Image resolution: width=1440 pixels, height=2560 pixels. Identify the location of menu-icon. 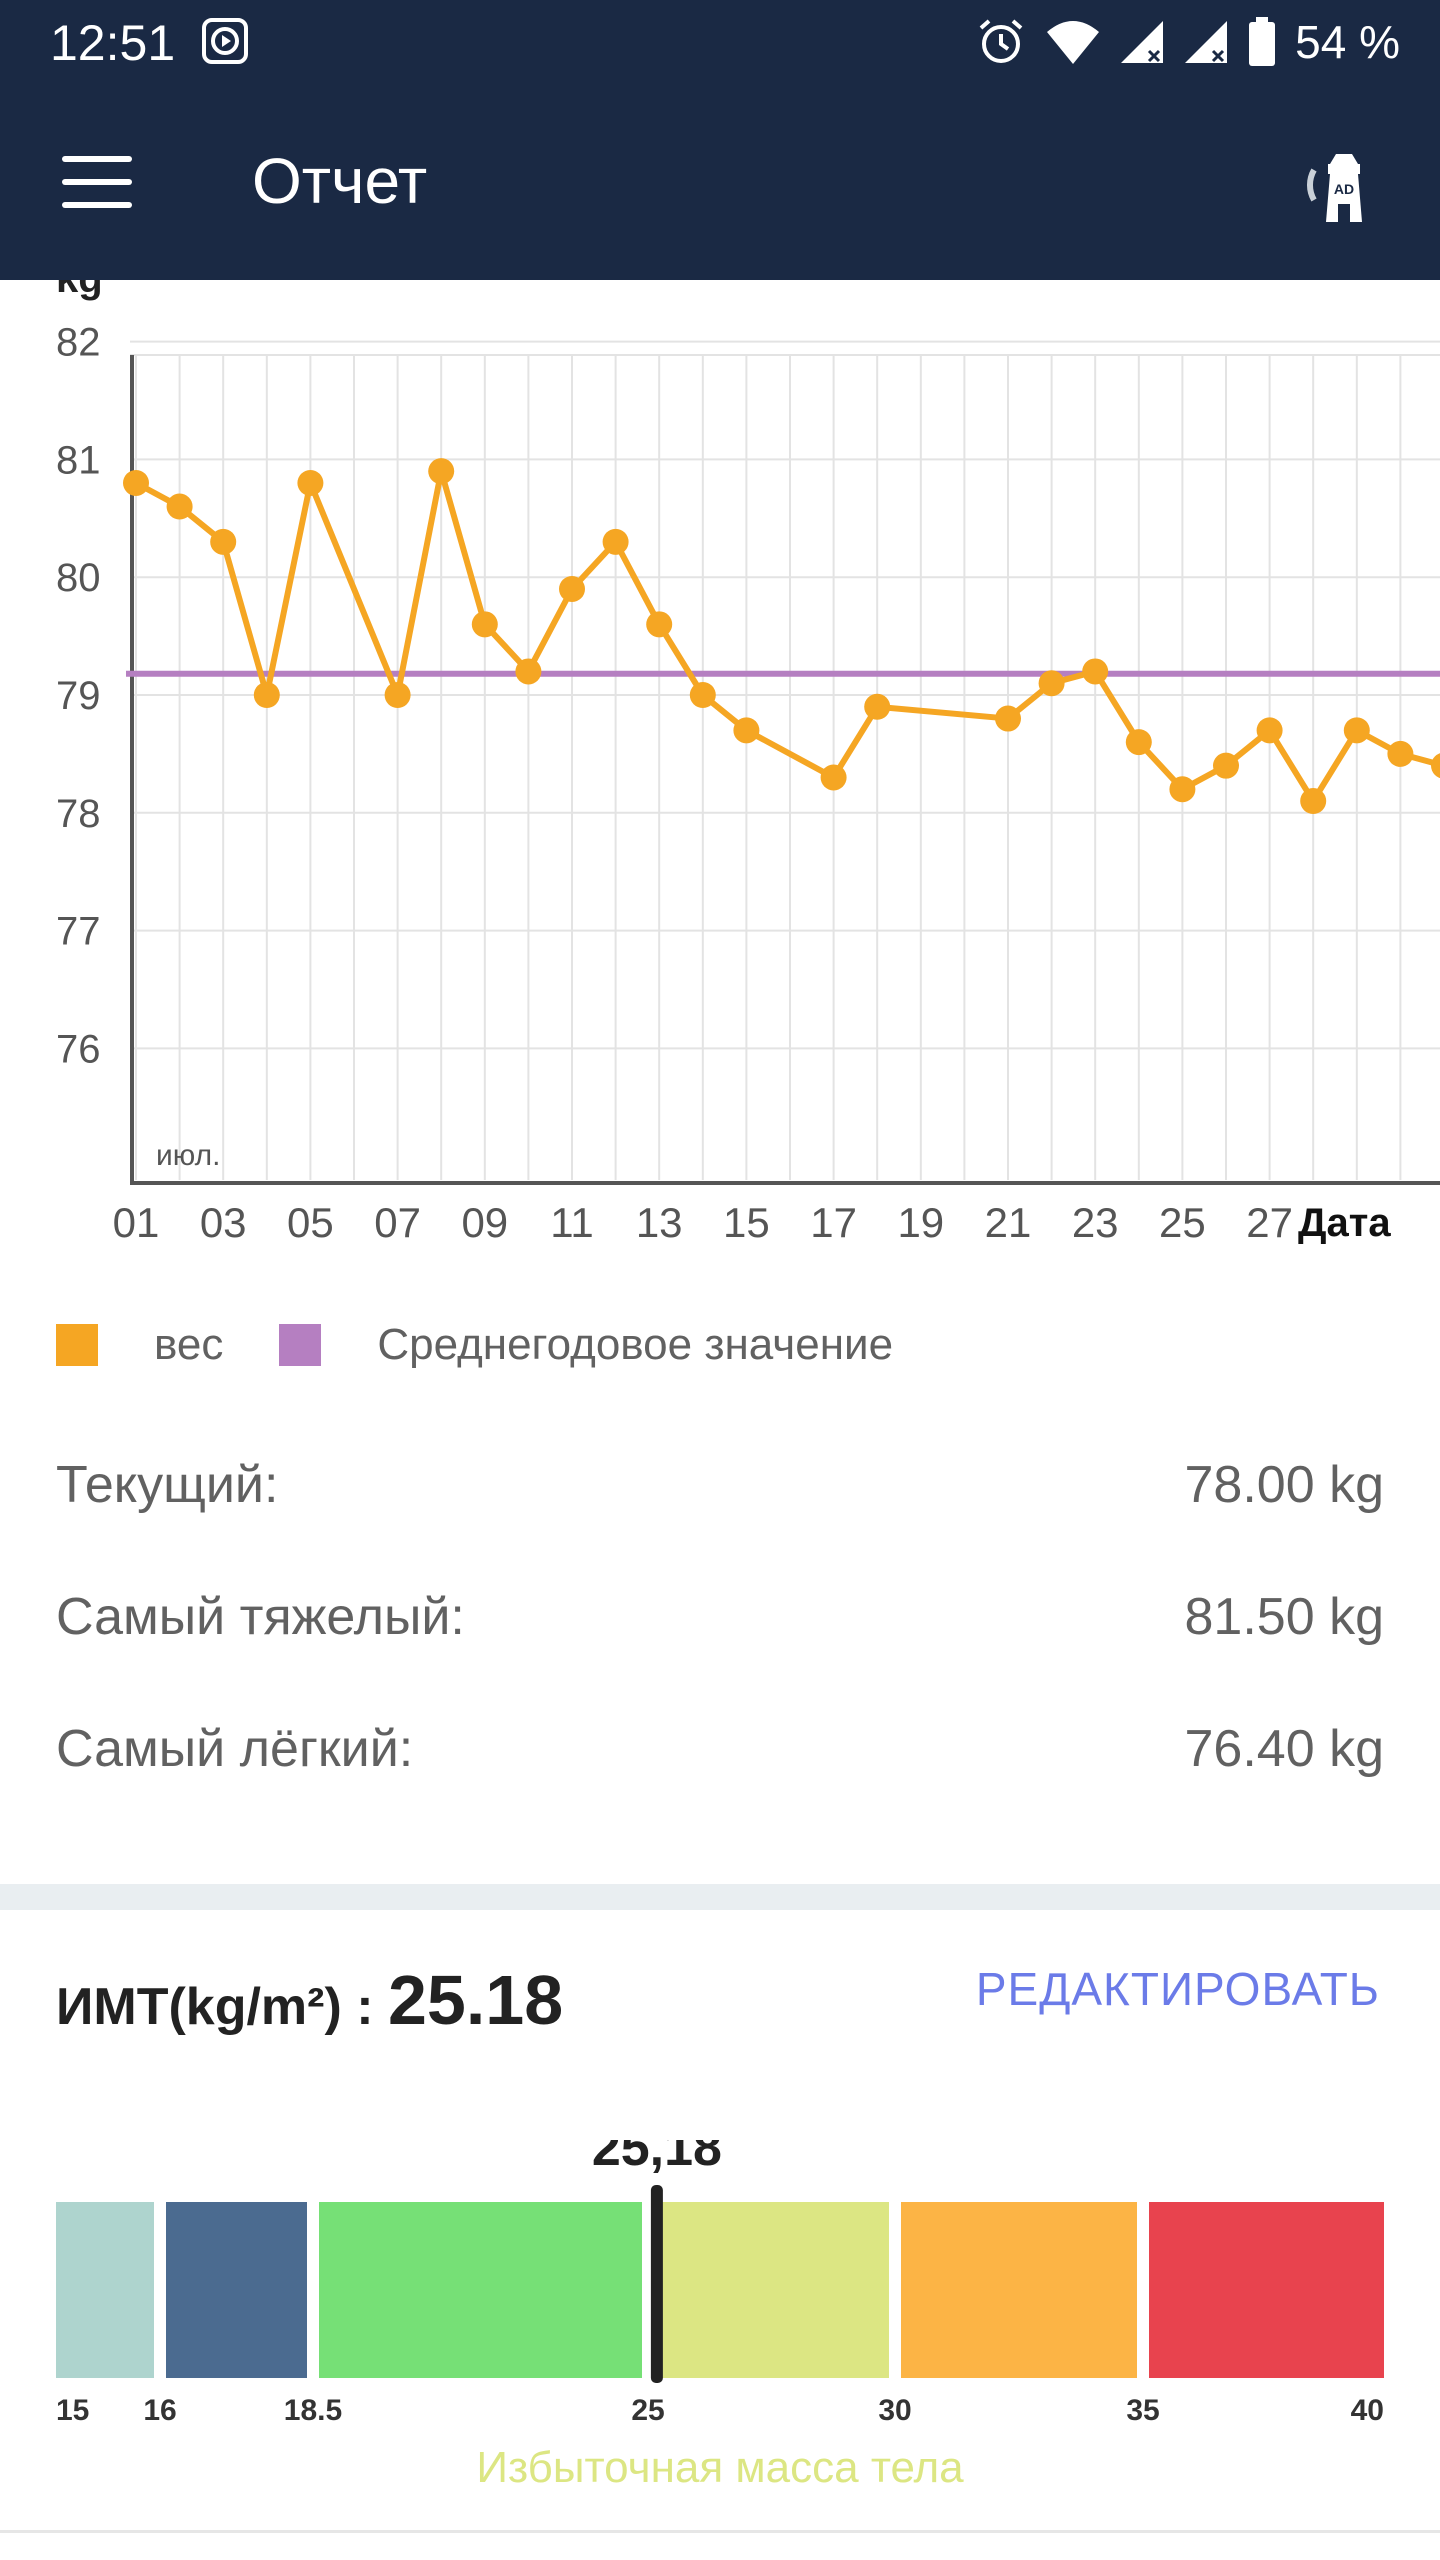
(97, 182).